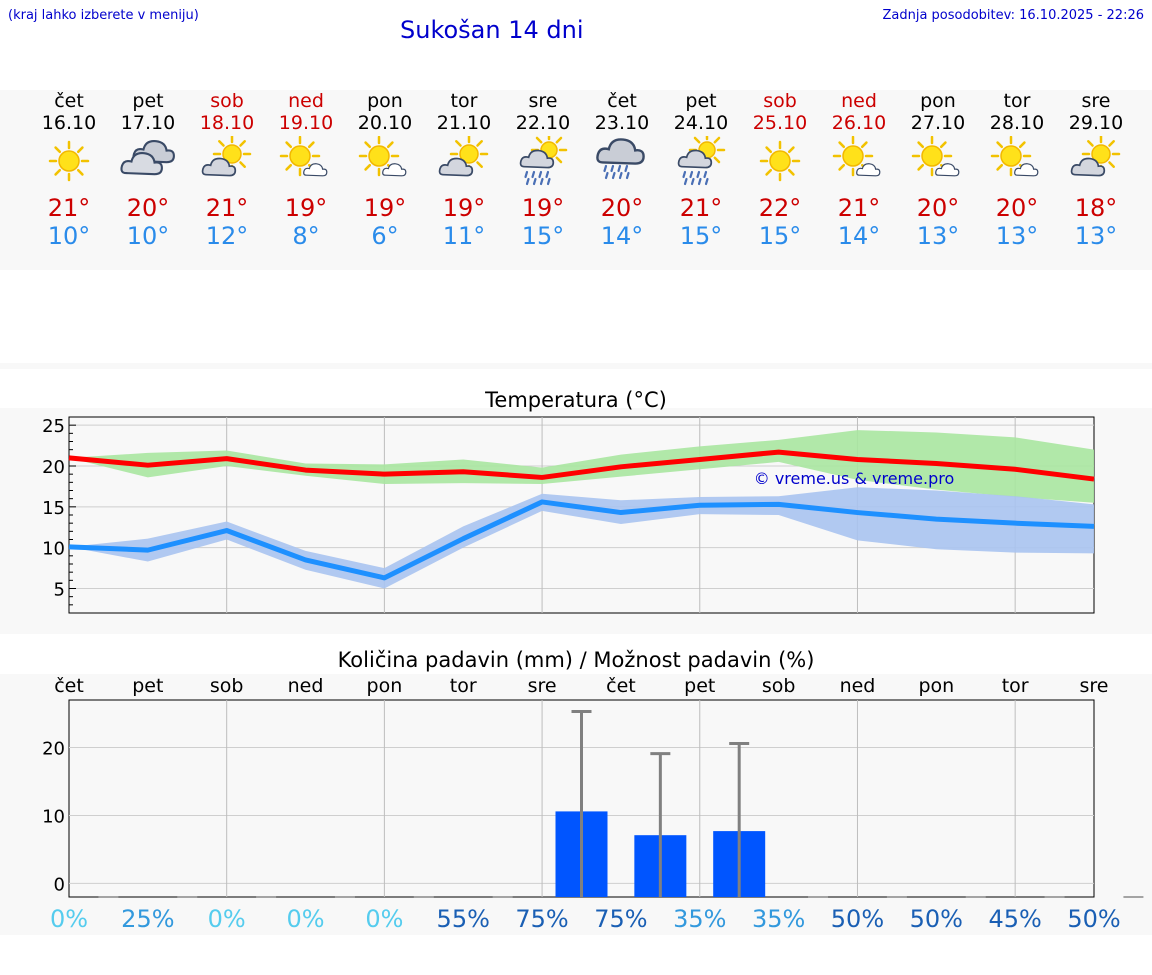  Describe the element at coordinates (69, 686) in the screenshot. I see `x-category-label: čet` at that location.